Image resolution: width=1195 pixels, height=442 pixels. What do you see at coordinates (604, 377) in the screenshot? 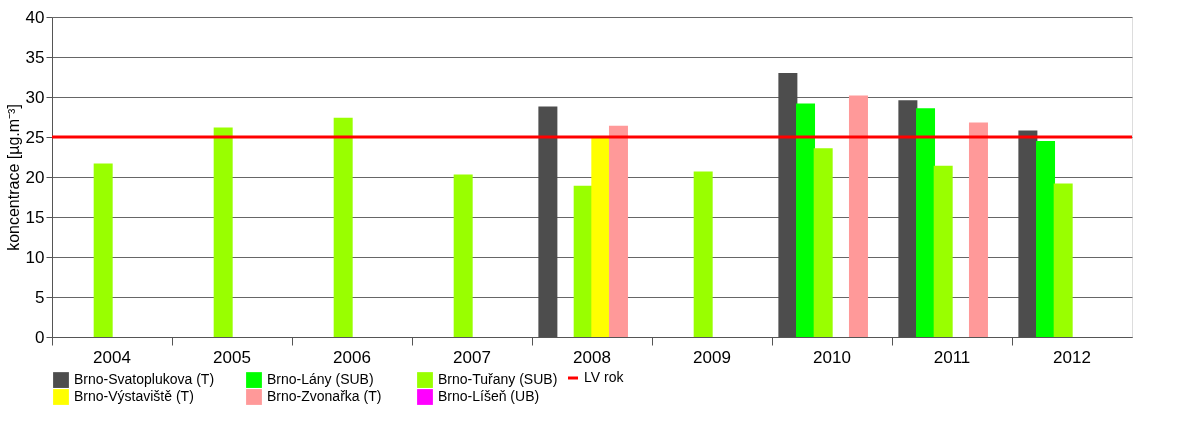
I see `legend-label: LV rok` at bounding box center [604, 377].